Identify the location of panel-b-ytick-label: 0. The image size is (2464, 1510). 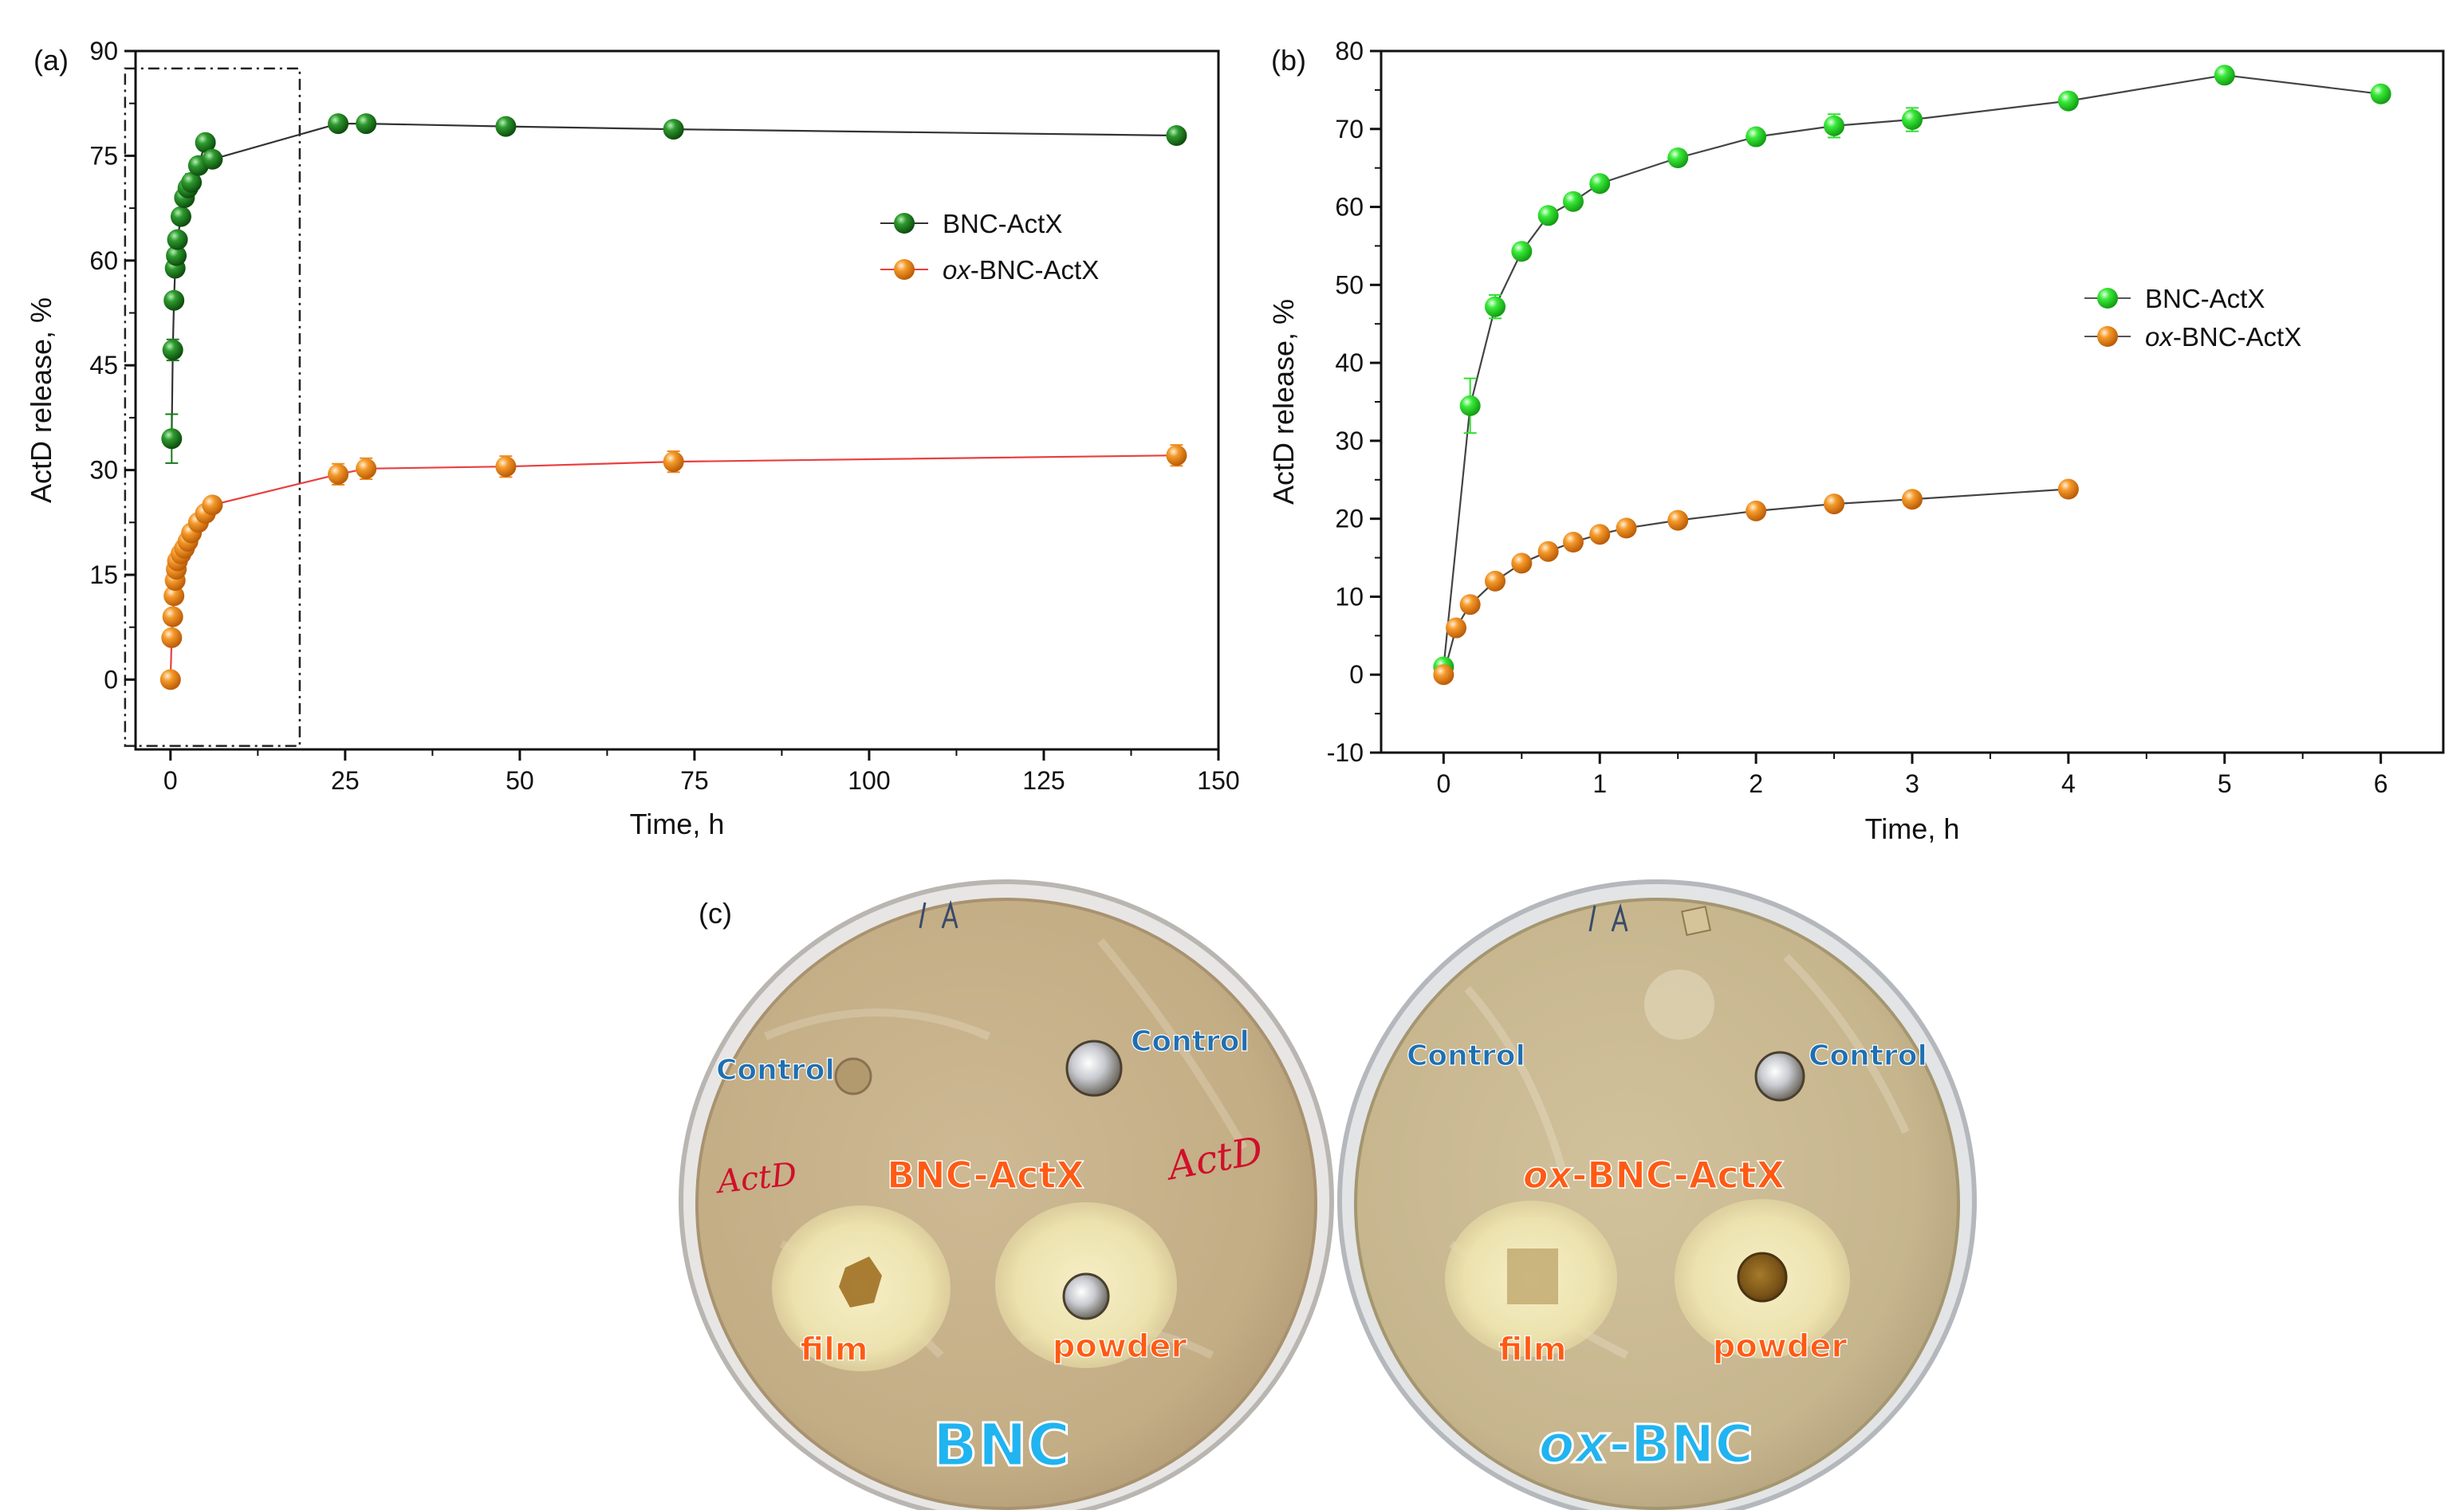
(1356, 674).